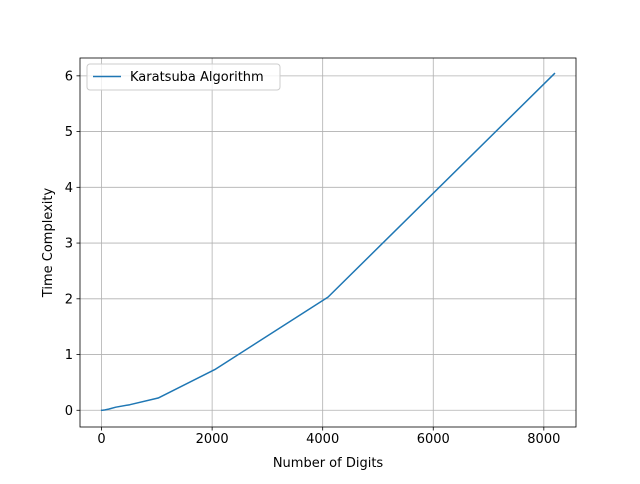 This screenshot has width=640, height=484. I want to click on y-axis-label: Time Complexity, so click(48, 243).